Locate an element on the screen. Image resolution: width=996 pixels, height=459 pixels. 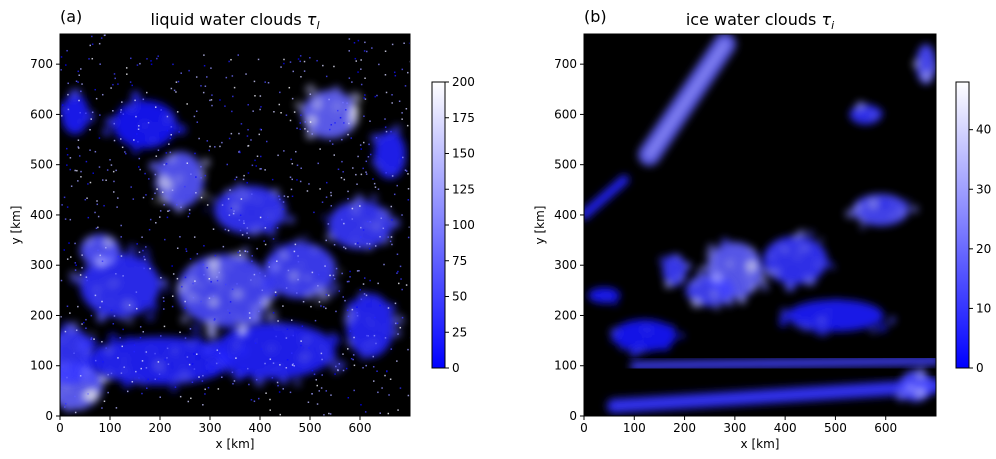
colorbar-tick-label: 200 is located at coordinates (463, 82).